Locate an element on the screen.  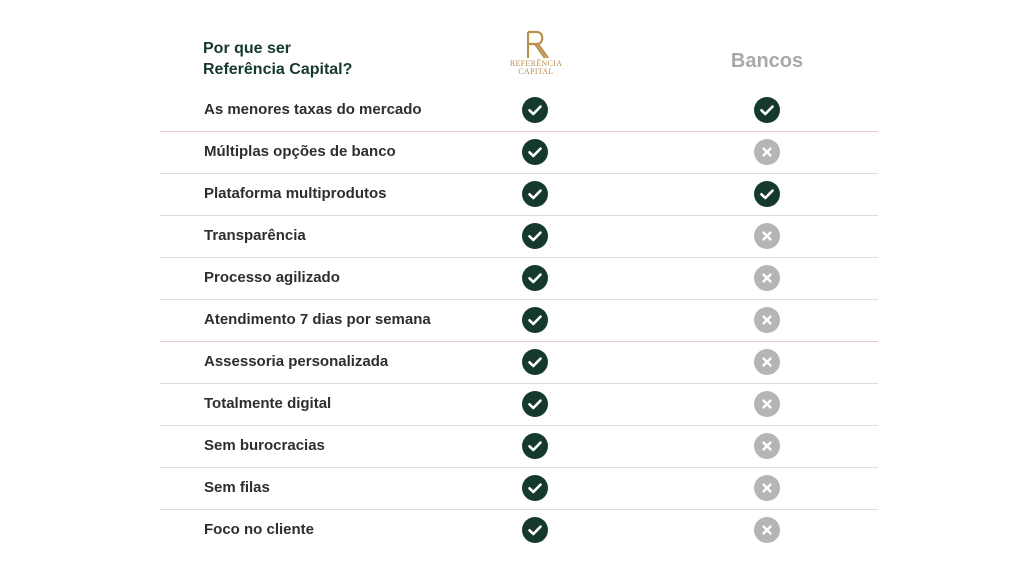
banks-column-heading: Bancos is located at coordinates (767, 61).